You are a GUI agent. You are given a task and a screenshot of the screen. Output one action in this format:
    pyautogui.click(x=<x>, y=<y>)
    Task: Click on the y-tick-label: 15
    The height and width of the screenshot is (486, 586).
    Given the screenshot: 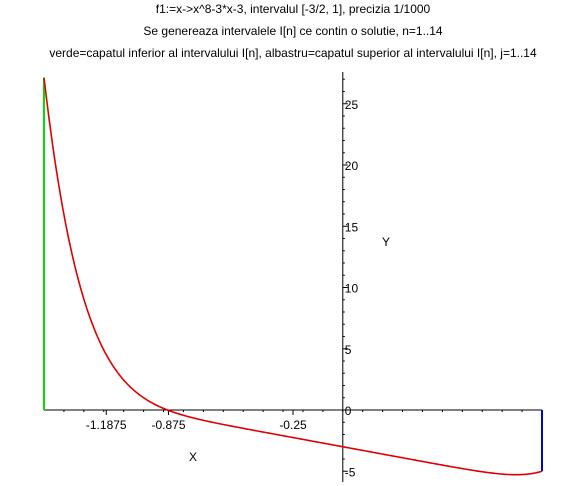 What is the action you would take?
    pyautogui.click(x=352, y=227)
    